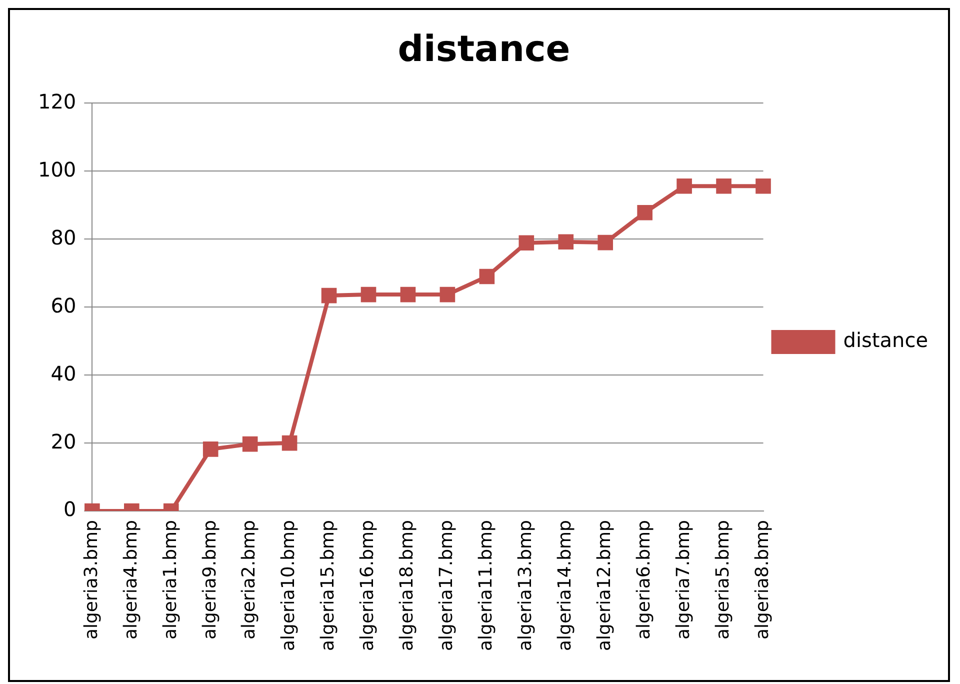  I want to click on x-tick-label: algeria10.bmp, so click(289, 586).